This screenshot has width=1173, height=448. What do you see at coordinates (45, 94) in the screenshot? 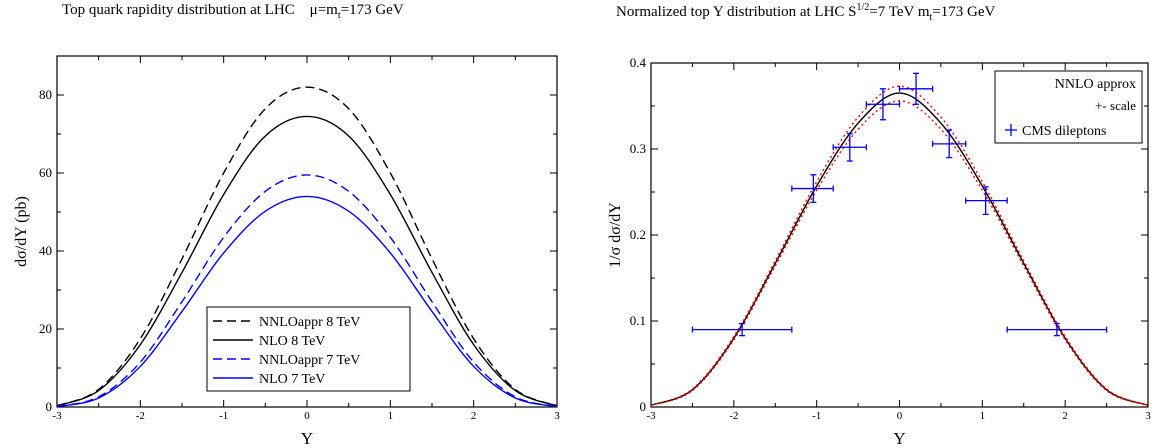
I see `left-chart-y-tick-label: 80` at bounding box center [45, 94].